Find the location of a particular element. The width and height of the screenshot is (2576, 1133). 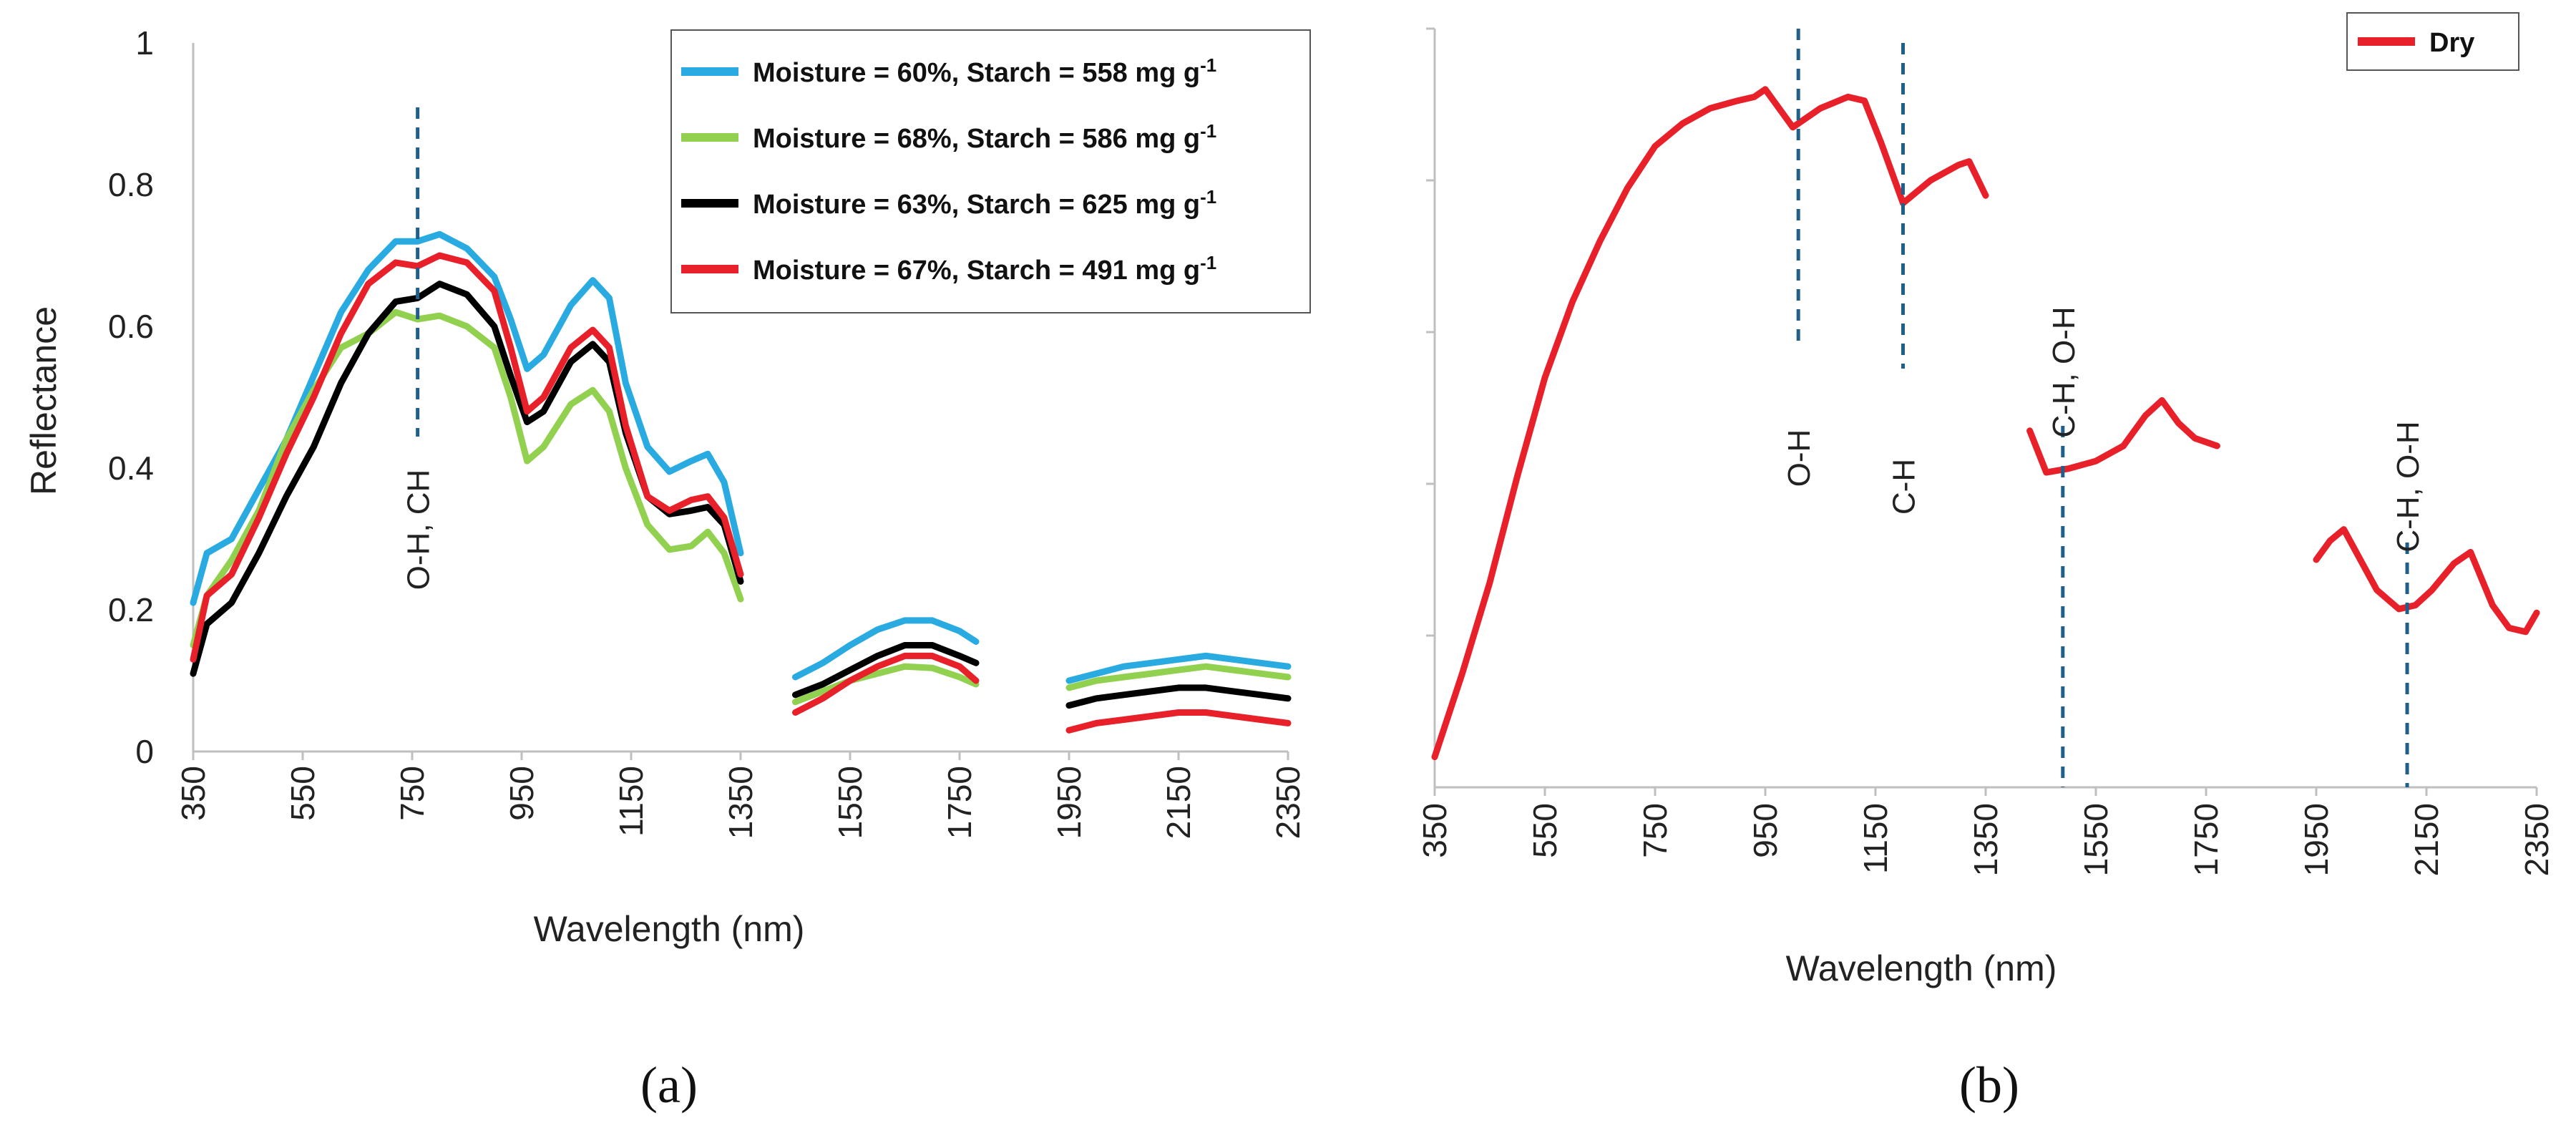

panel-b-legend-entries: Dry is located at coordinates (2416, 43).